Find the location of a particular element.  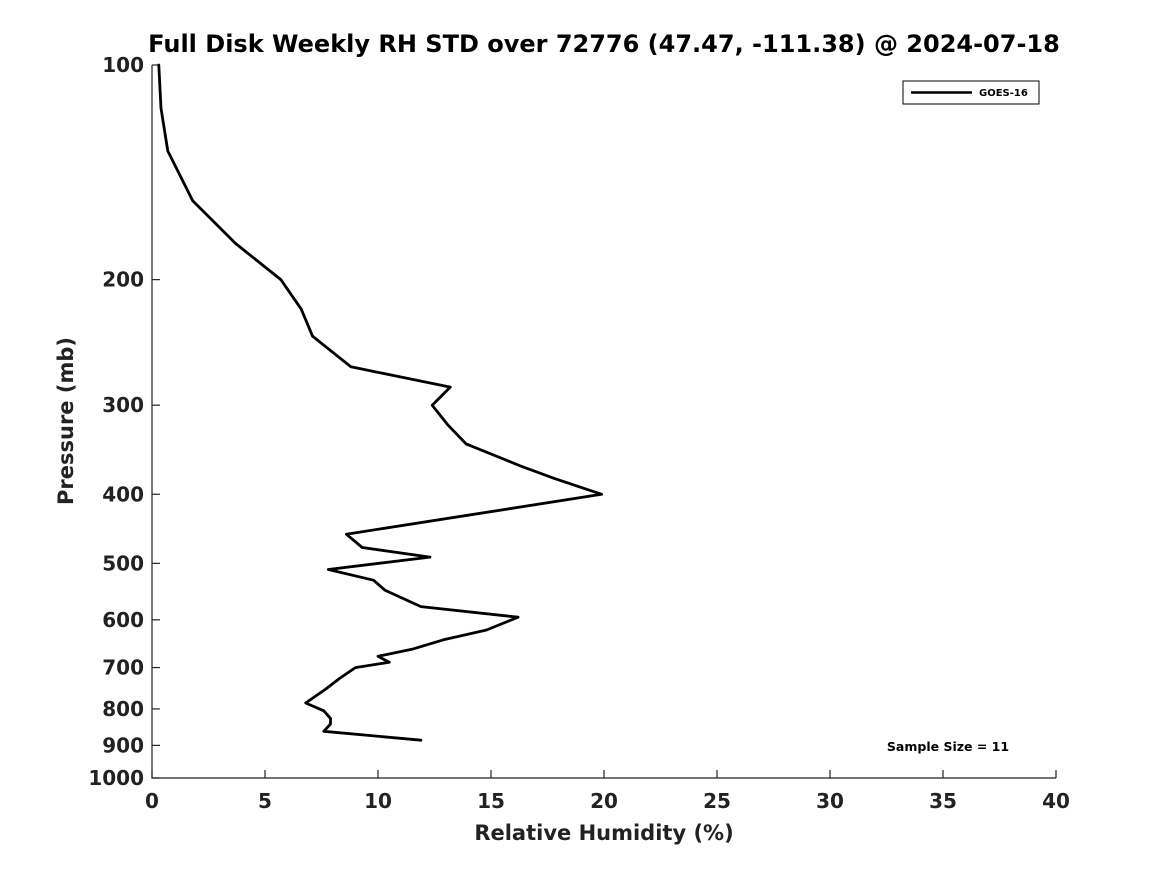

y-tick-label: 900 is located at coordinates (123, 745).